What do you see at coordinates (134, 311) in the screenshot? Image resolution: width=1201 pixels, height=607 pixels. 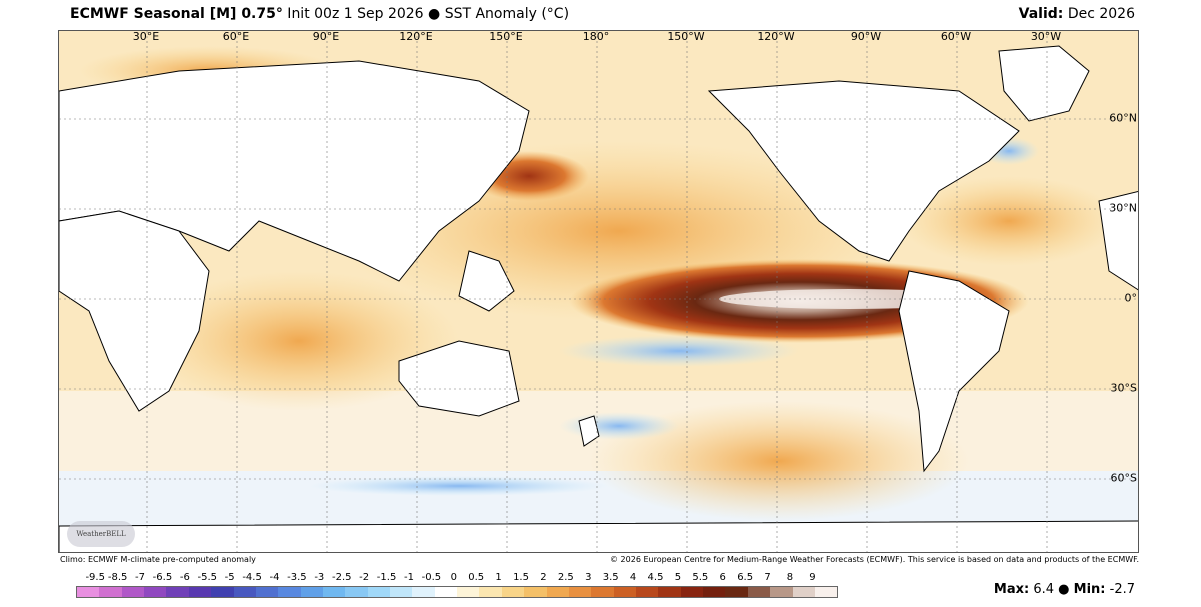 I see `africa` at bounding box center [134, 311].